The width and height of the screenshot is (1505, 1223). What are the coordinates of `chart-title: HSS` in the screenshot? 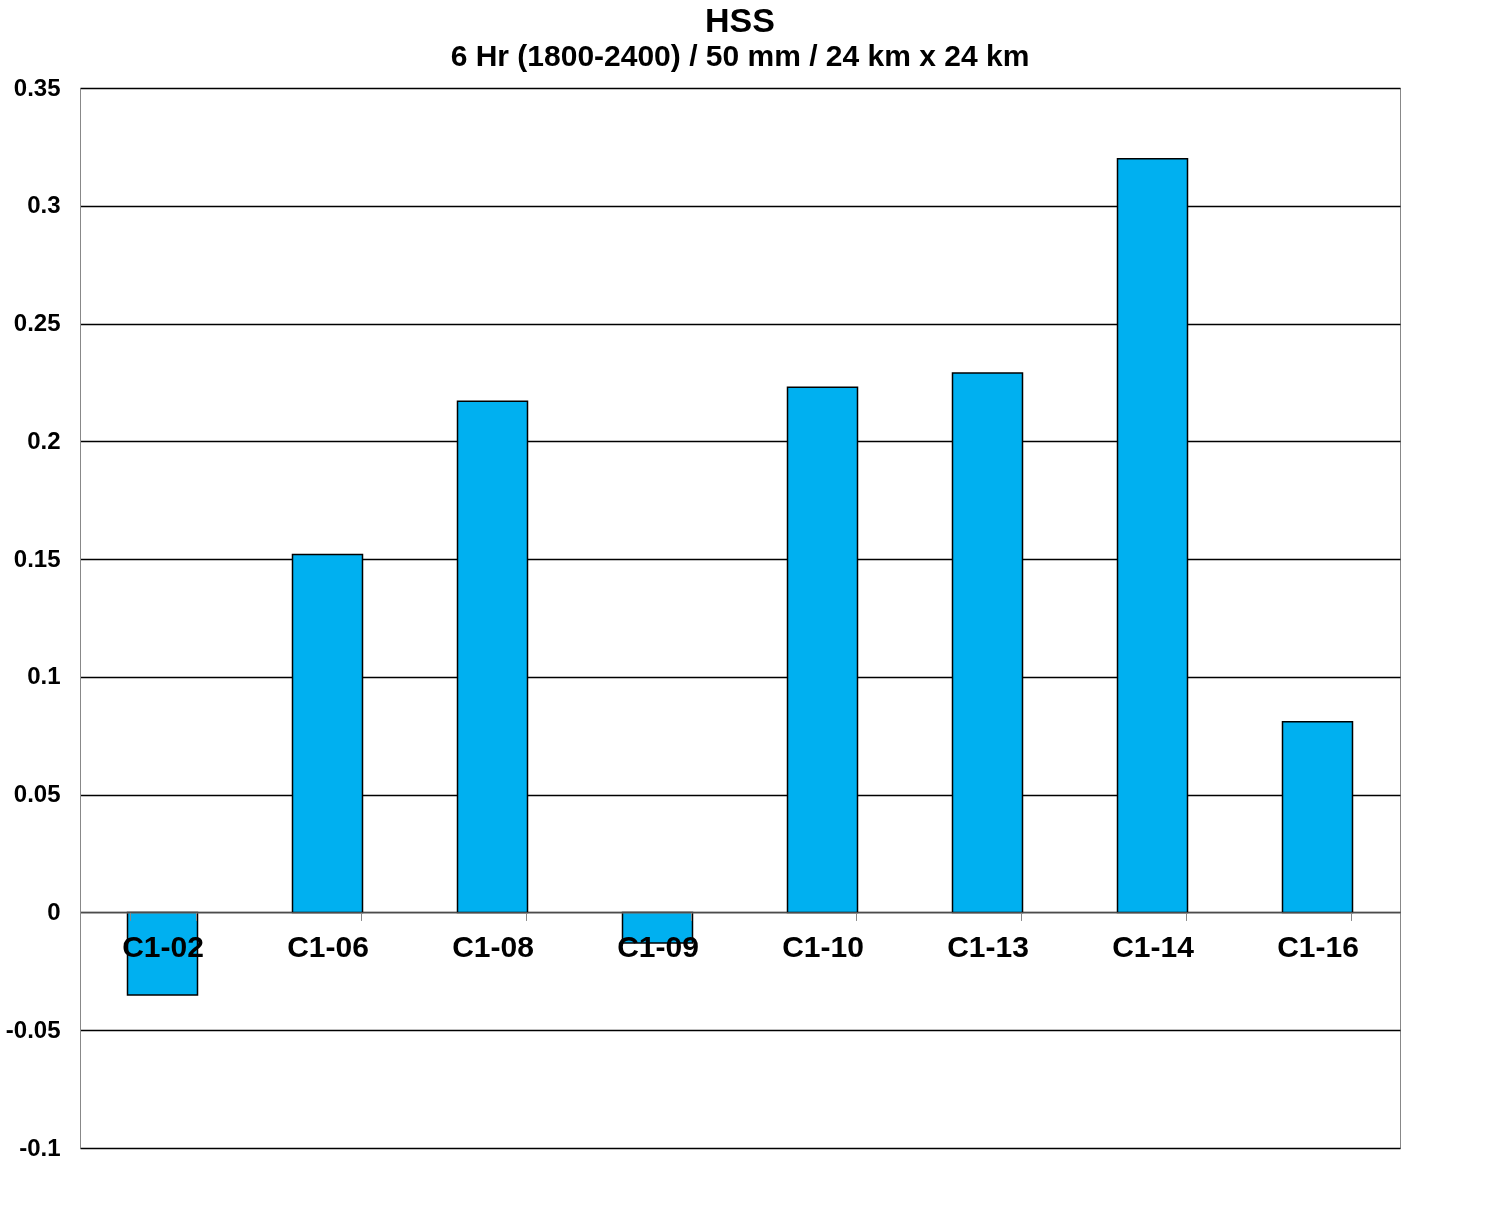 It's located at (740, 20).